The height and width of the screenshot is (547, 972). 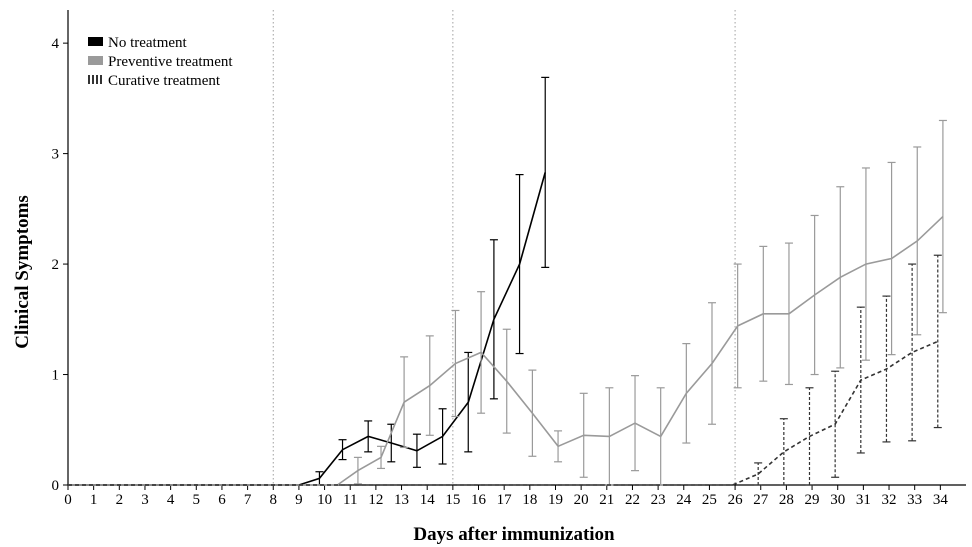 What do you see at coordinates (22, 272) in the screenshot?
I see `y-axis-title: Clinical Symptoms` at bounding box center [22, 272].